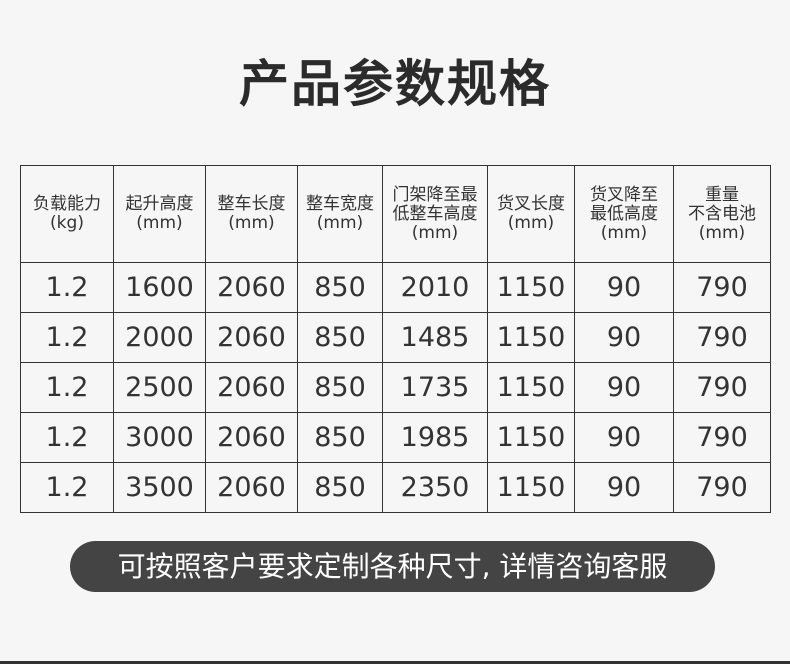 The width and height of the screenshot is (790, 664). I want to click on header-line: 整车长度, so click(251, 204).